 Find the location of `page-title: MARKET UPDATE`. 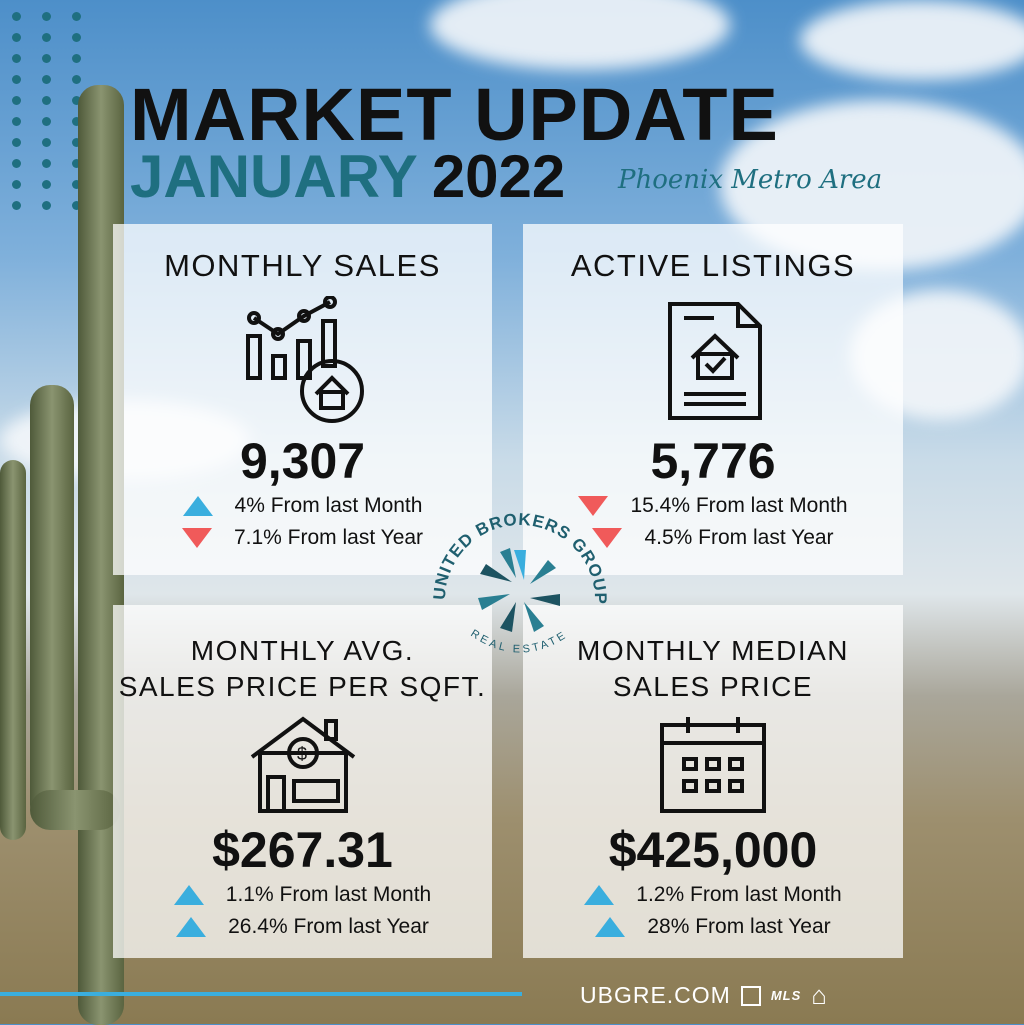

page-title: MARKET UPDATE is located at coordinates (454, 114).